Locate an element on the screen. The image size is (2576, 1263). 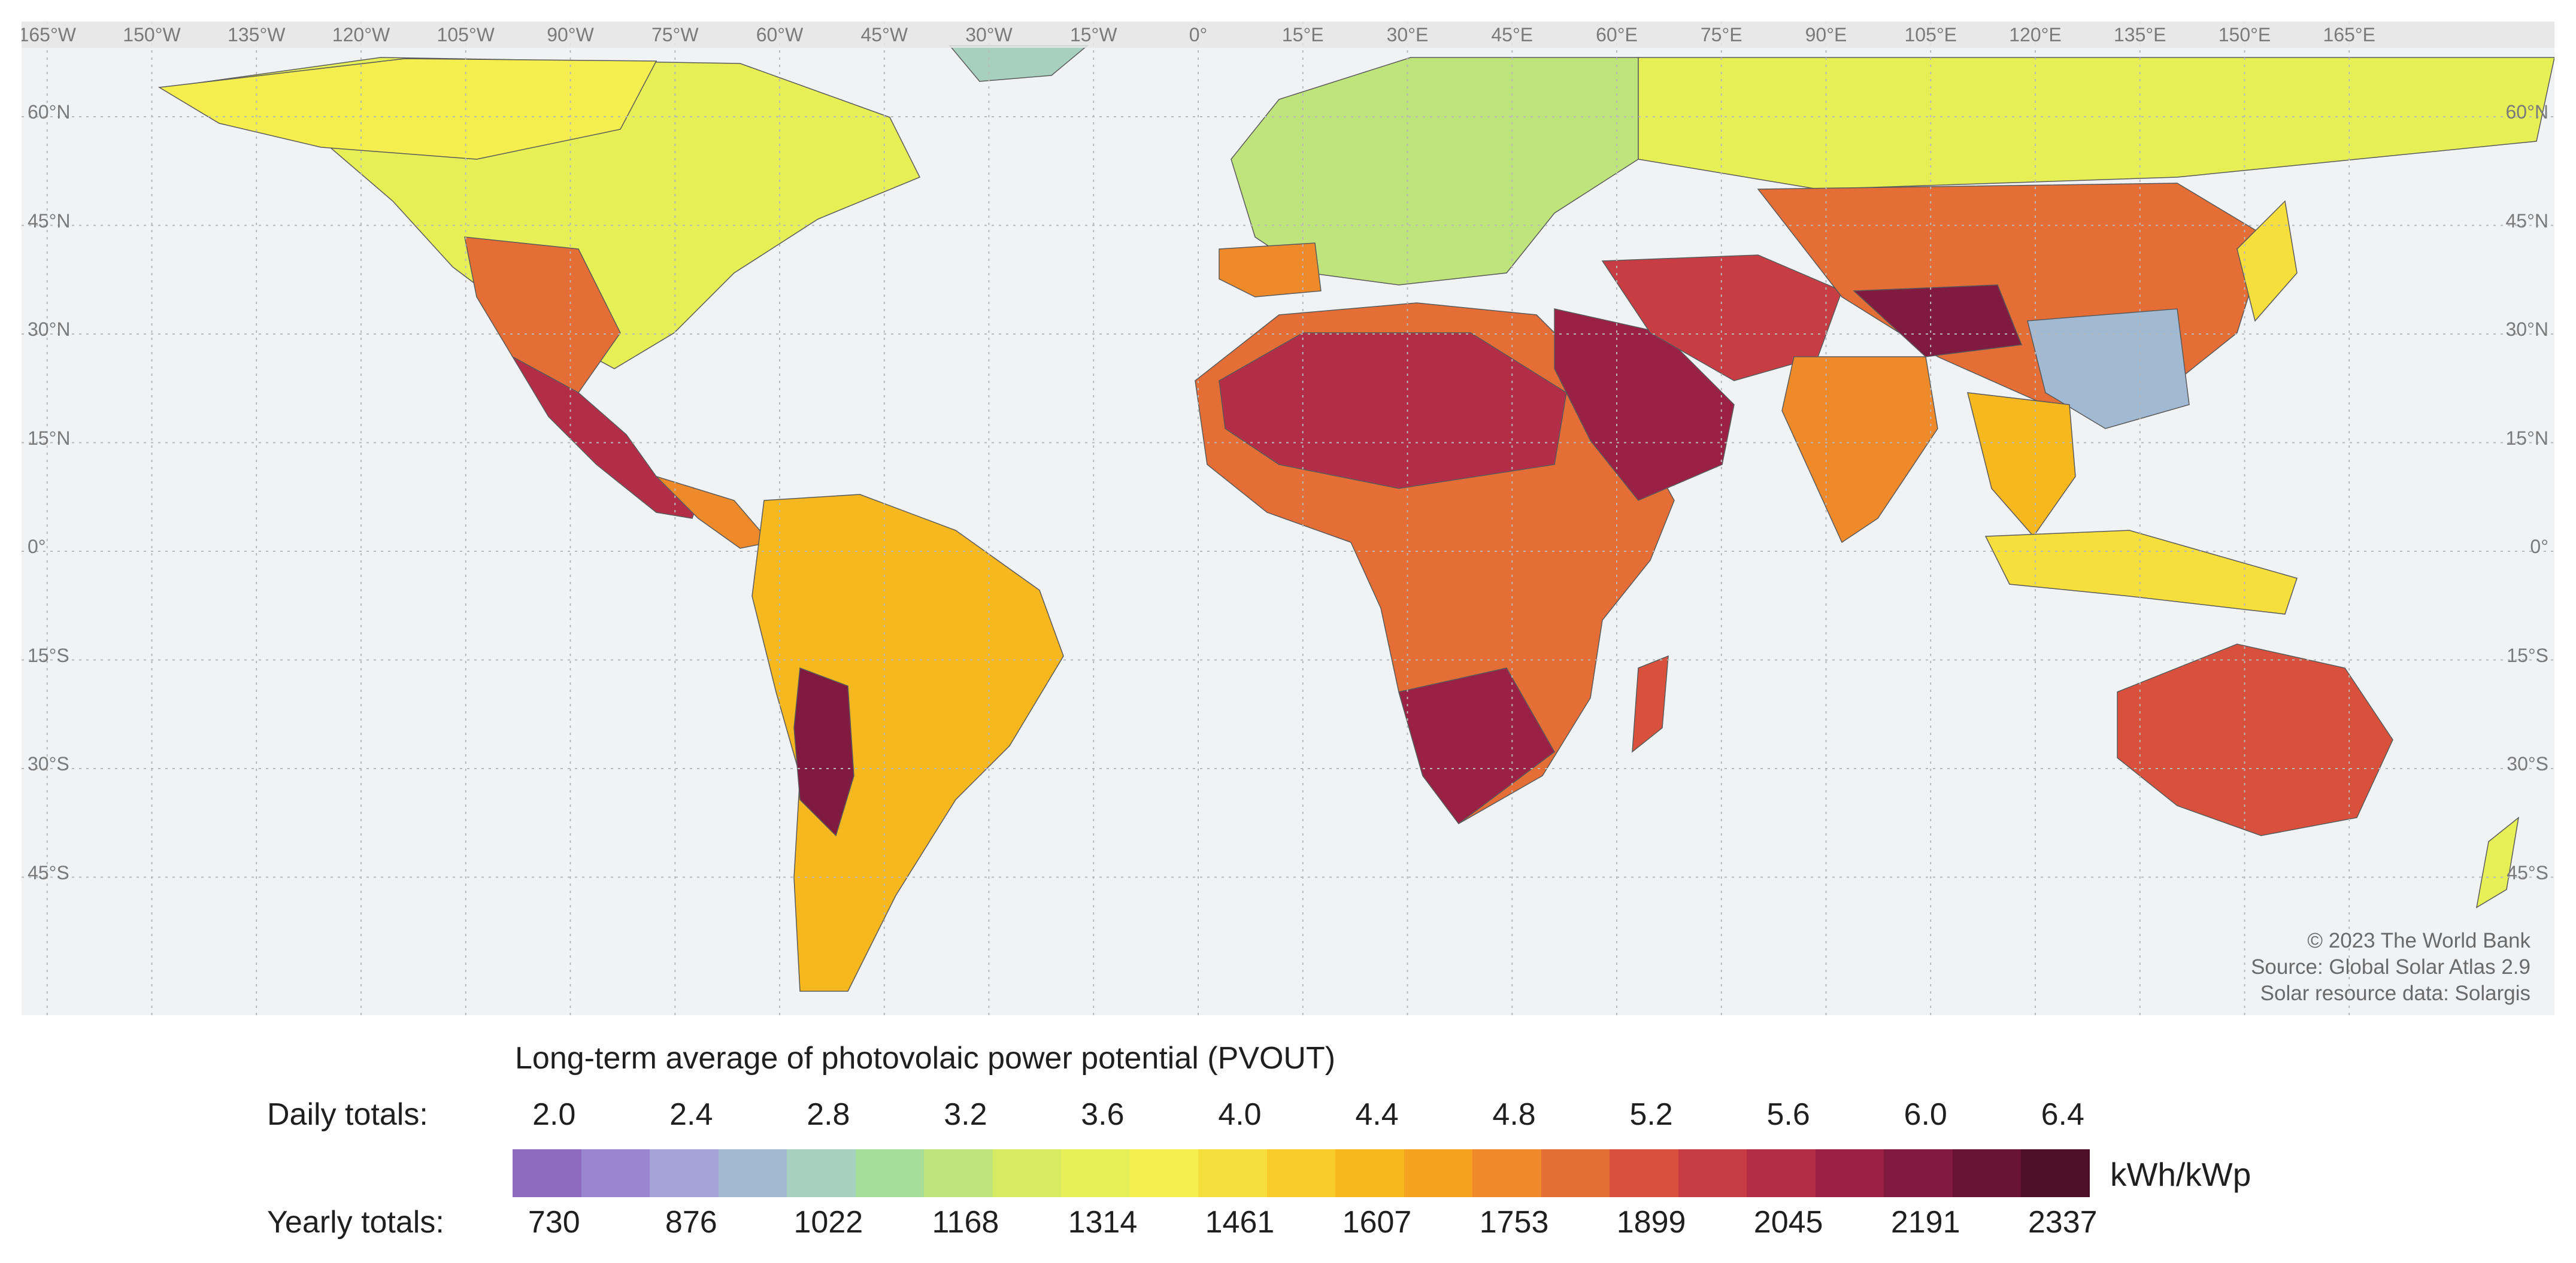
legend-tick-label: 4.4 is located at coordinates (1377, 1114).